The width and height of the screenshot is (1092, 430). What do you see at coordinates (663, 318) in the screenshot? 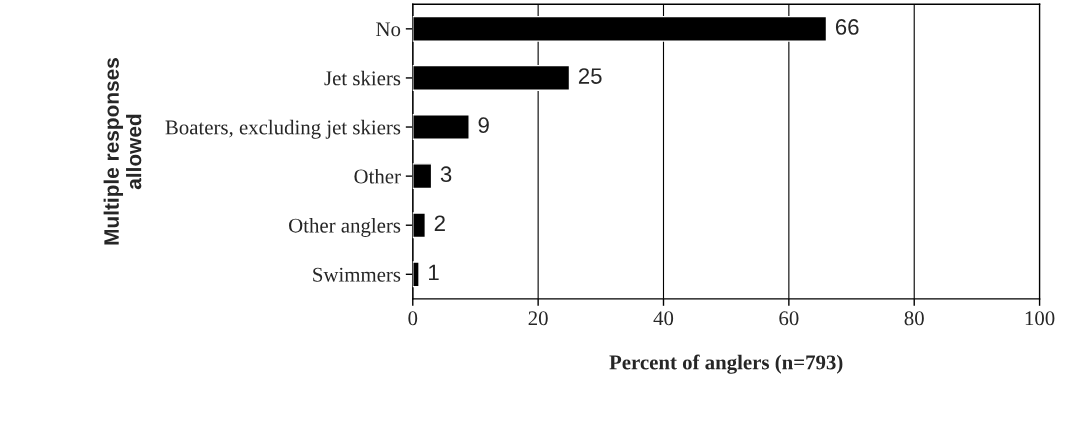
I see `x-tick-label: 40` at bounding box center [663, 318].